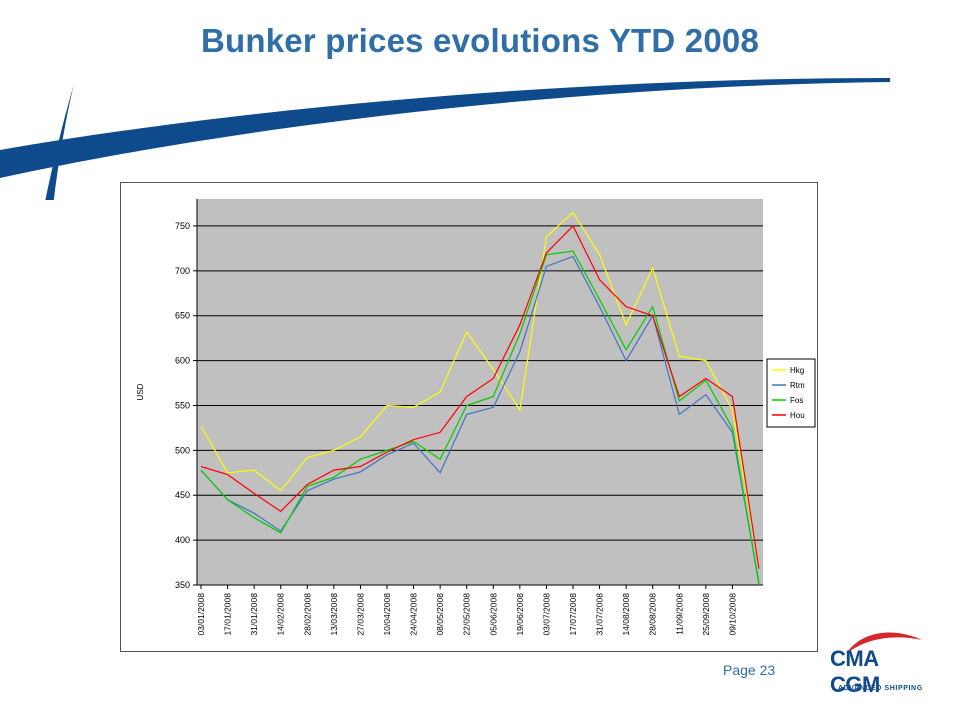  What do you see at coordinates (749, 670) in the screenshot?
I see `page-number: Page 23` at bounding box center [749, 670].